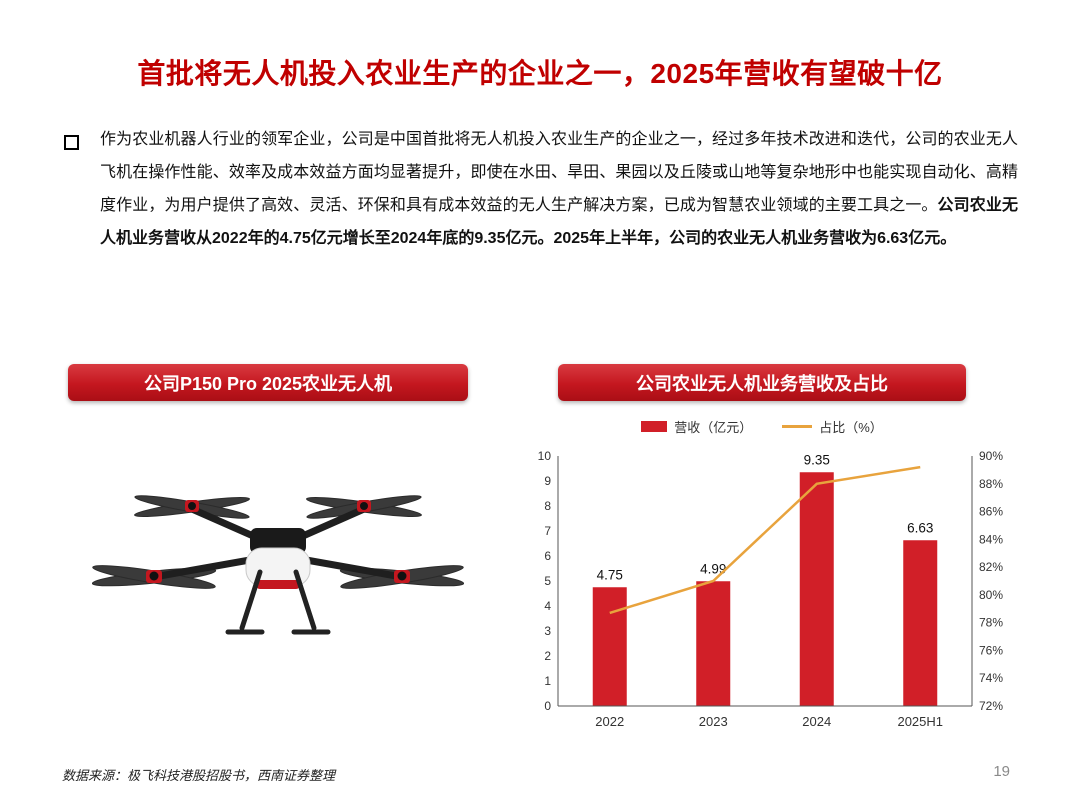  What do you see at coordinates (713, 568) in the screenshot?
I see `bar-value-label: 4.99` at bounding box center [713, 568].